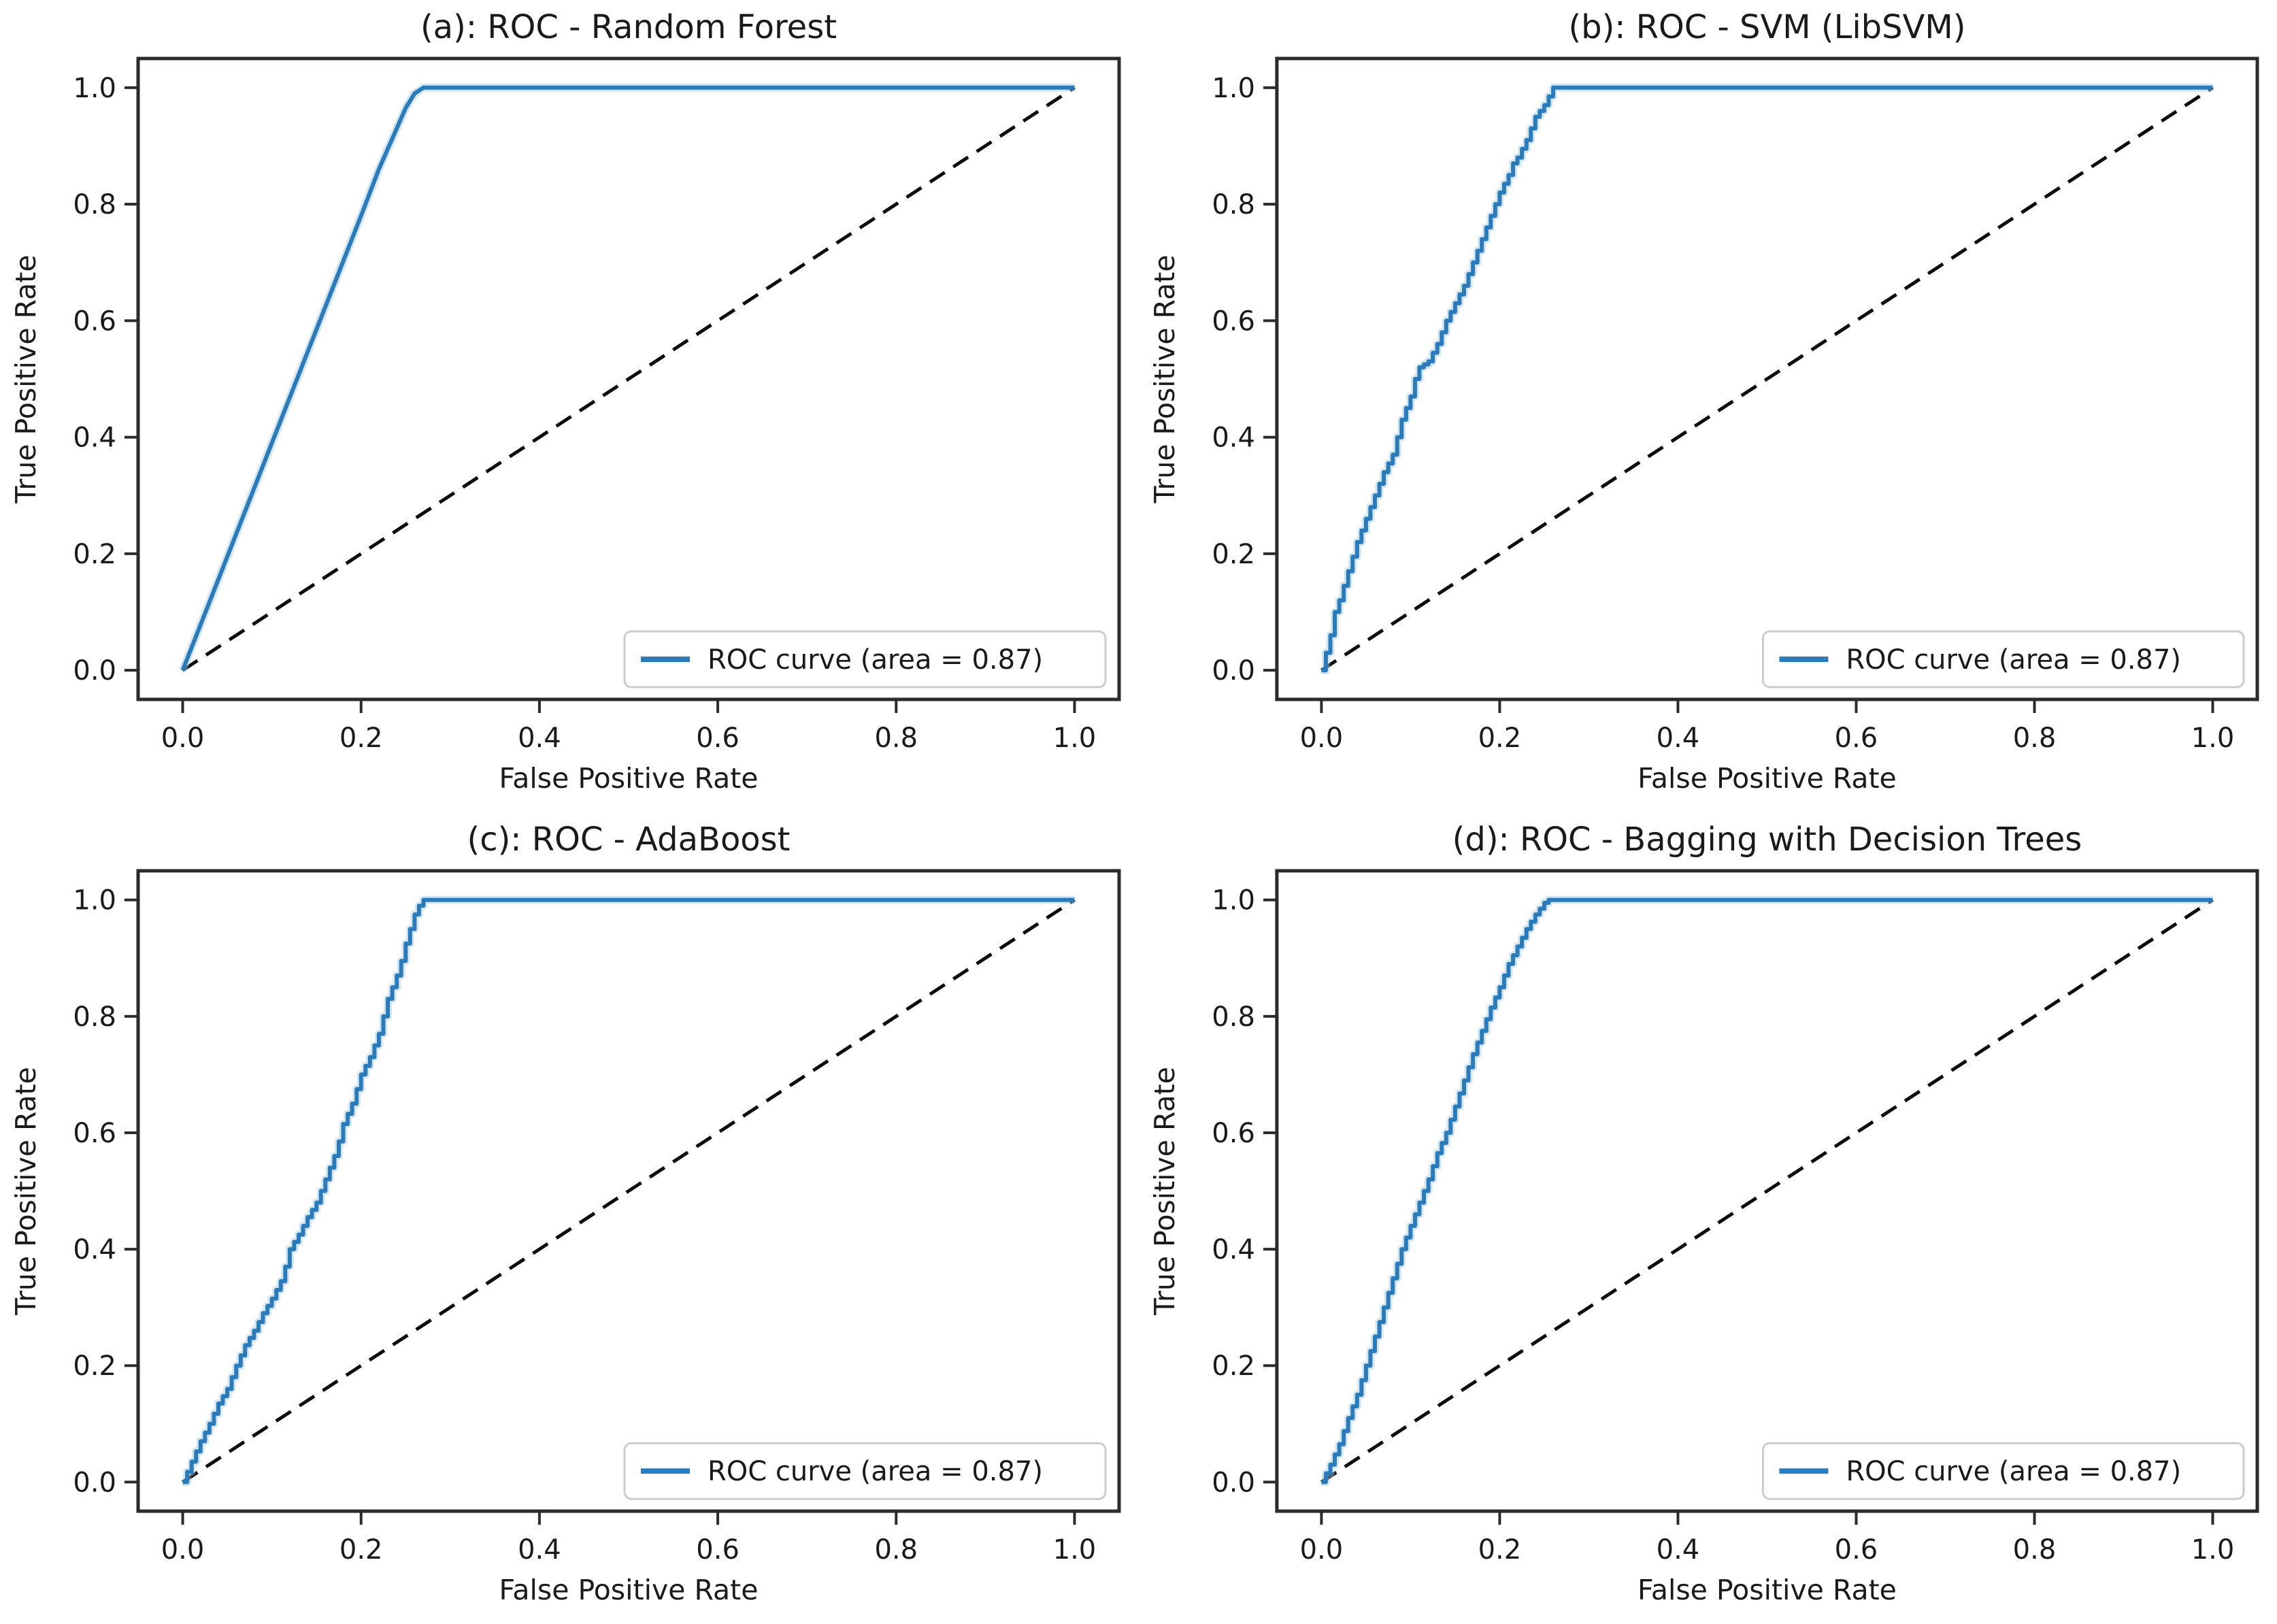 This screenshot has width=2277, height=1624. Describe the element at coordinates (1766, 27) in the screenshot. I see `plot-title: (b): ROC - SVM (LibSVM)` at that location.